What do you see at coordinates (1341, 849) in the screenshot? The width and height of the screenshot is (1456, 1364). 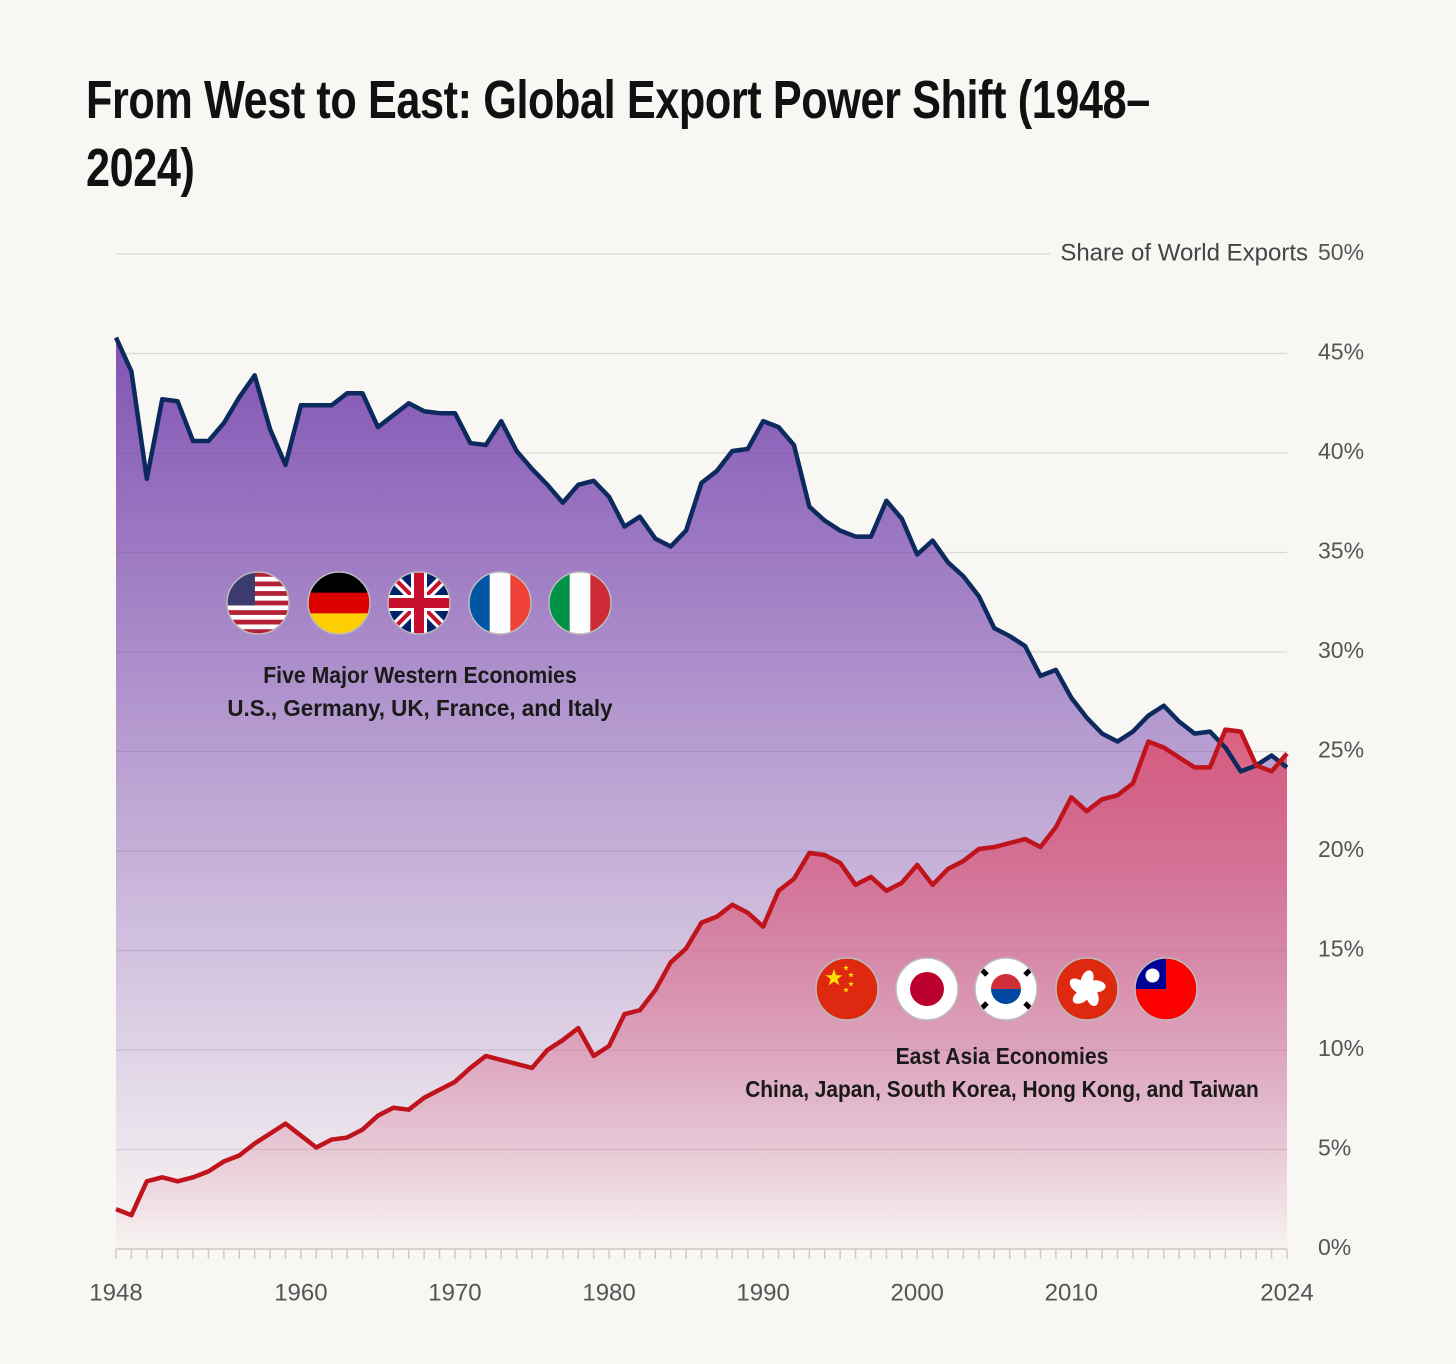 I see `y-tick-label: 20%` at bounding box center [1341, 849].